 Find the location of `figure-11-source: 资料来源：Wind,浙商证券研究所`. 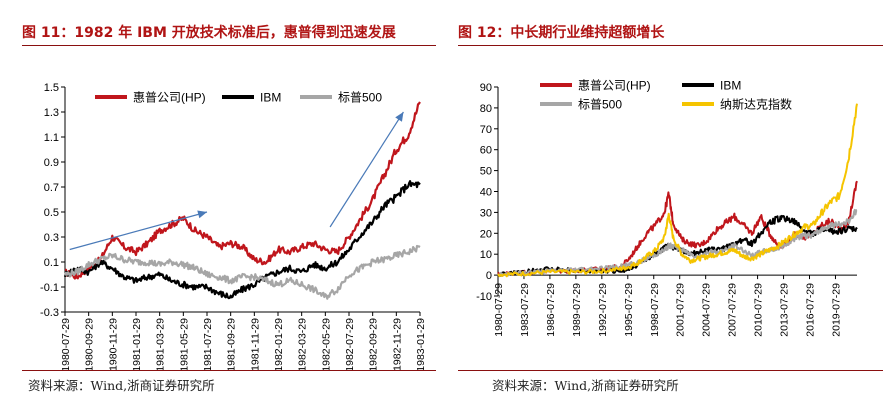

figure-11-source: 资料来源：Wind,浙商证券研究所 is located at coordinates (121, 385).